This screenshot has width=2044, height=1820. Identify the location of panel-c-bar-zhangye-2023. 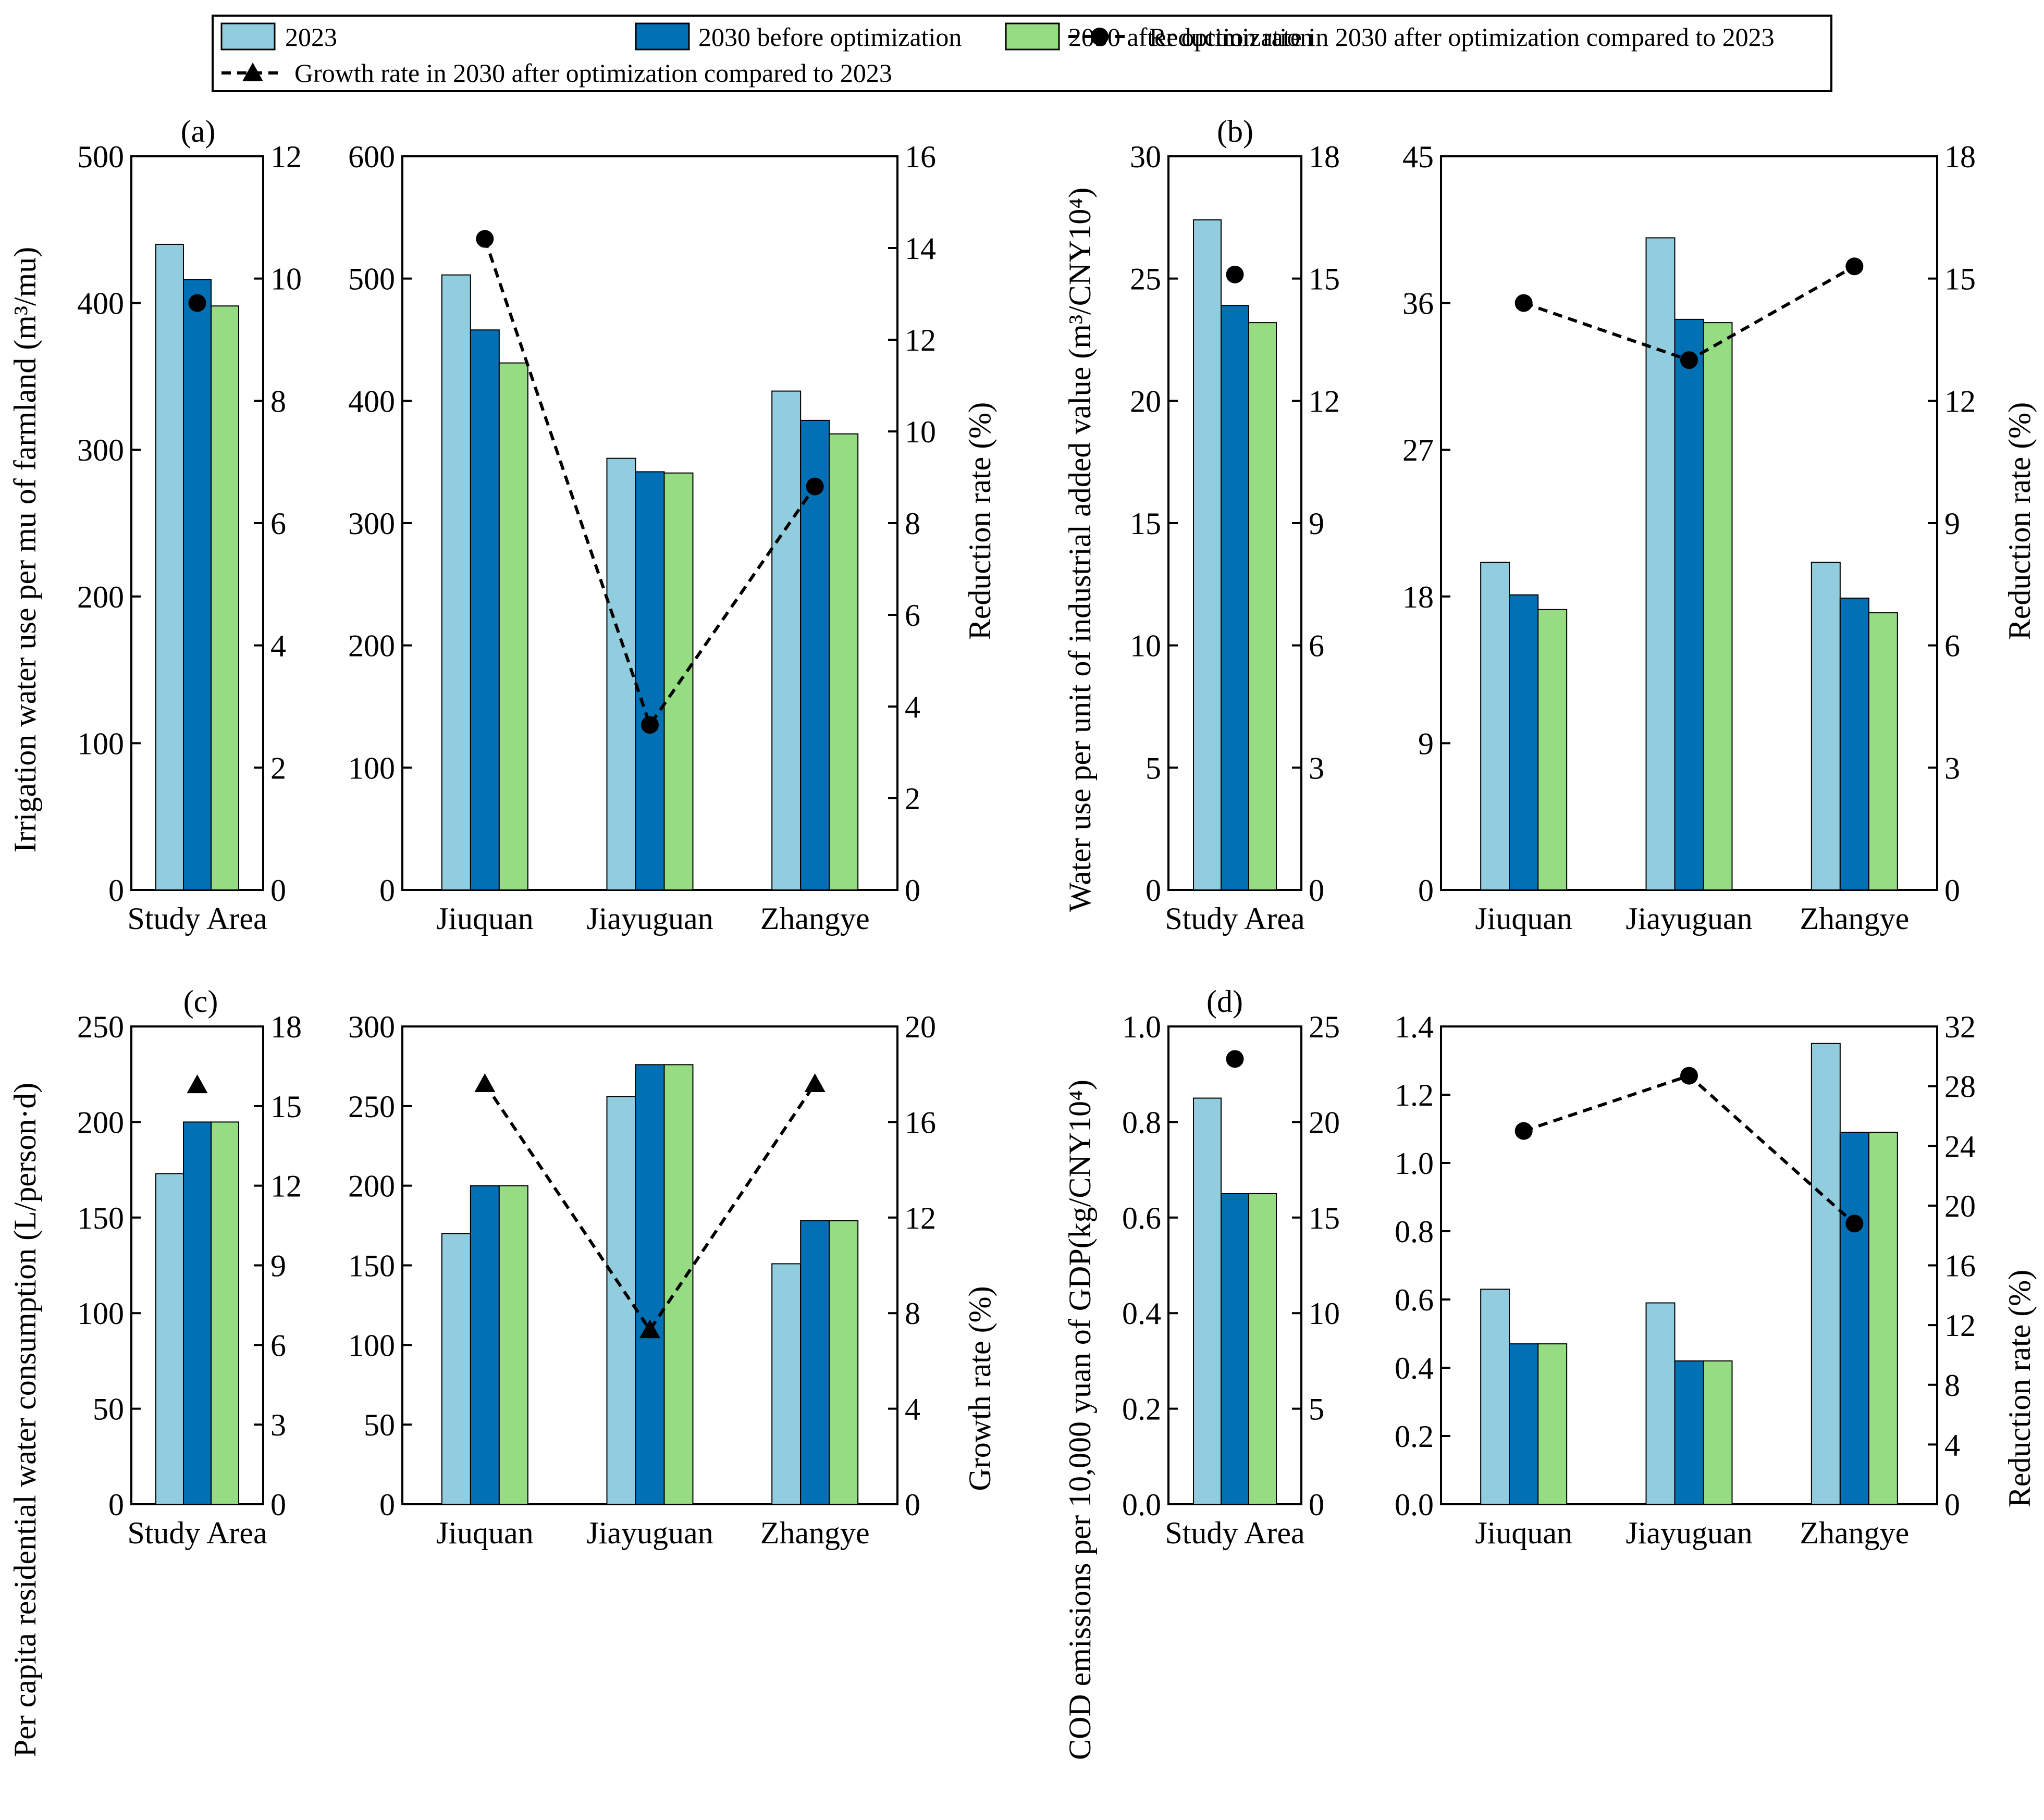
(786, 1384).